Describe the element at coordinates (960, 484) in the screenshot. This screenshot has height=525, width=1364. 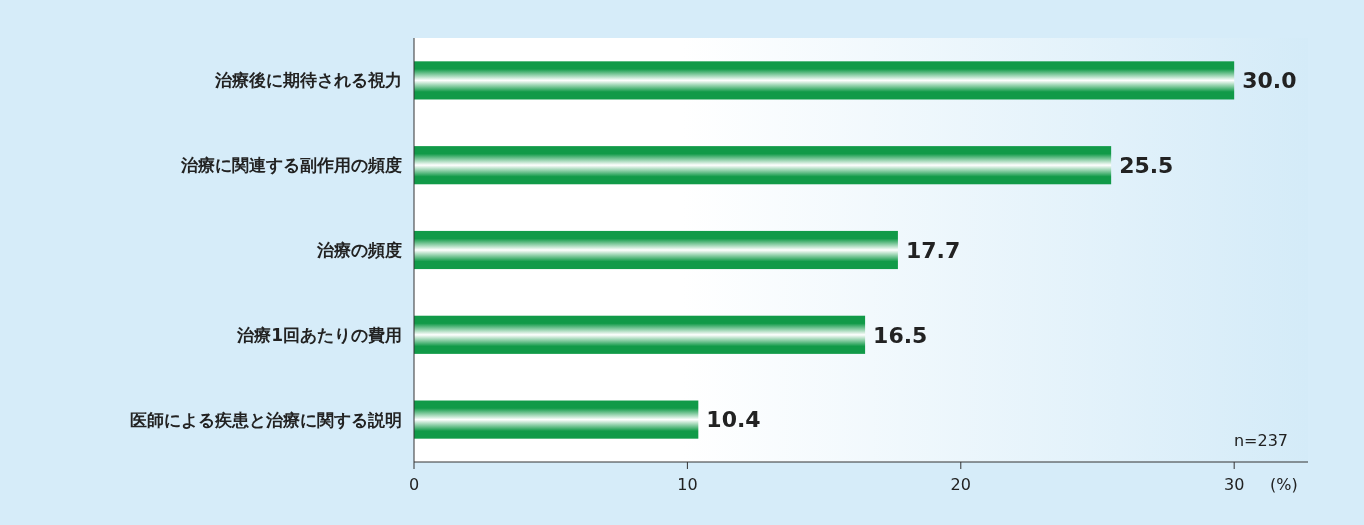
I see `x-tick-label: 20` at that location.